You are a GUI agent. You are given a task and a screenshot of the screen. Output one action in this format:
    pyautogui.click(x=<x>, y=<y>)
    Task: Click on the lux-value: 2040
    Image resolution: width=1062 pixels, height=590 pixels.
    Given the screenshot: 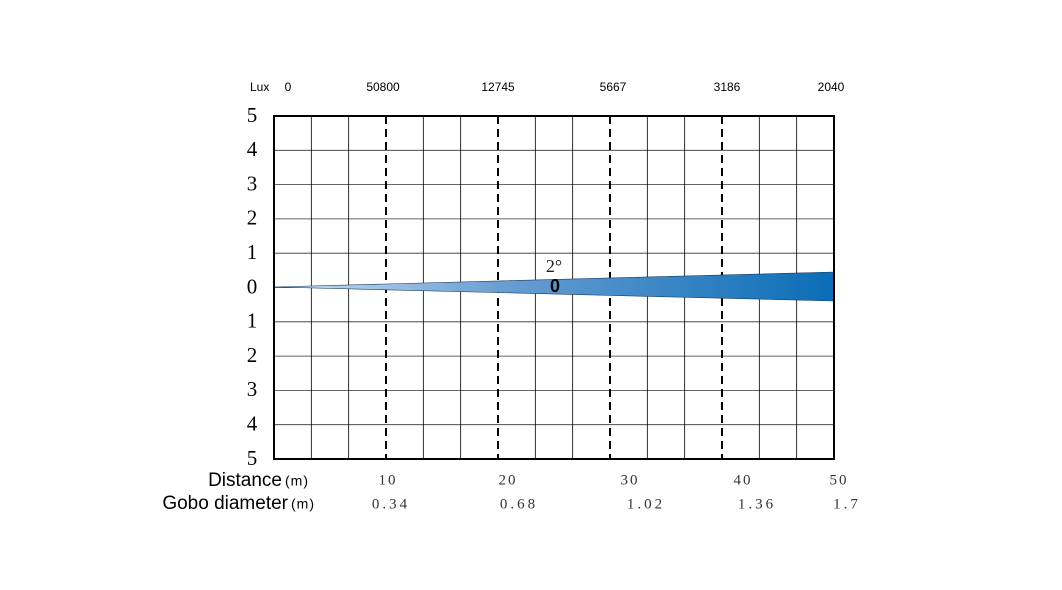 What is the action you would take?
    pyautogui.click(x=831, y=87)
    